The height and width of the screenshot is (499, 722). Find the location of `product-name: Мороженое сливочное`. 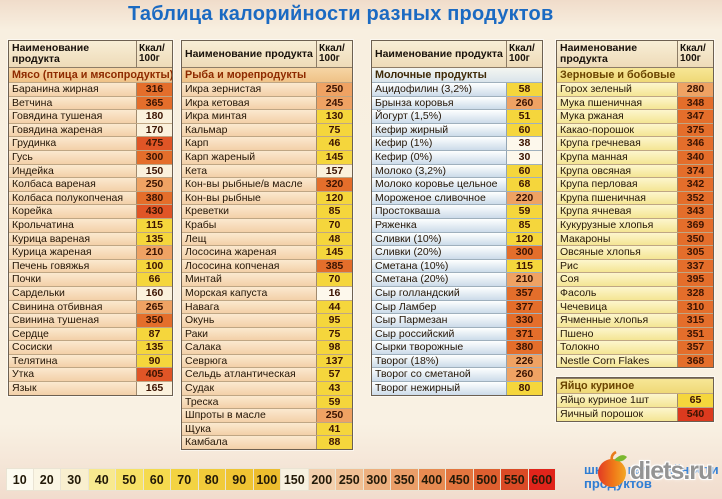

product-name: Мороженое сливочное is located at coordinates (439, 198).